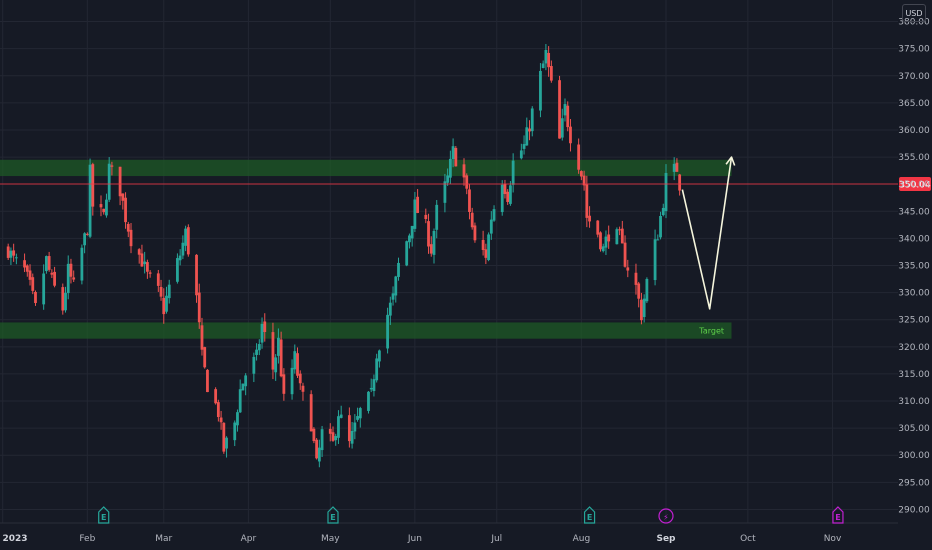  I want to click on marker-symbol: ⚡, so click(666, 517).